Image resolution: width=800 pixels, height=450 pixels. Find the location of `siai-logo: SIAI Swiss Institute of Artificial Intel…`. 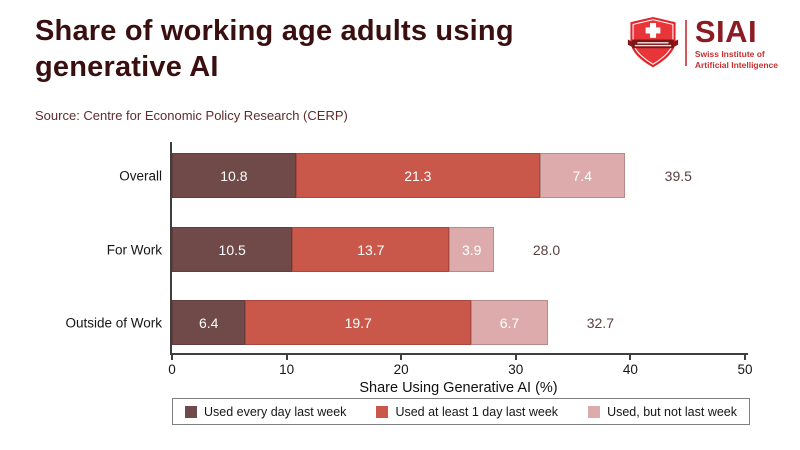

siai-logo: SIAI Swiss Institute of Artificial Intel… is located at coordinates (702, 43).